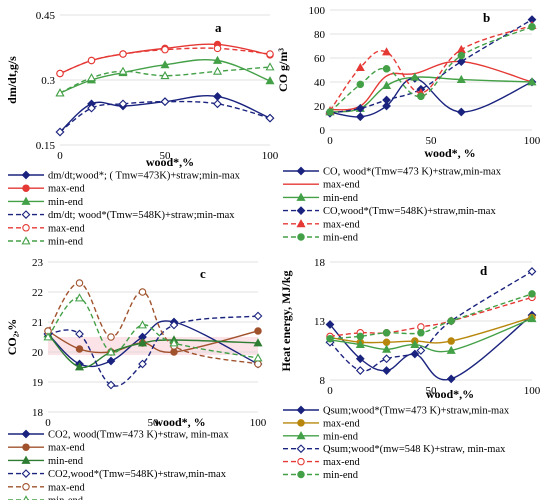  What do you see at coordinates (286, 321) in the screenshot?
I see `y-axis-label: Heat energy, MJ/kg` at bounding box center [286, 321].